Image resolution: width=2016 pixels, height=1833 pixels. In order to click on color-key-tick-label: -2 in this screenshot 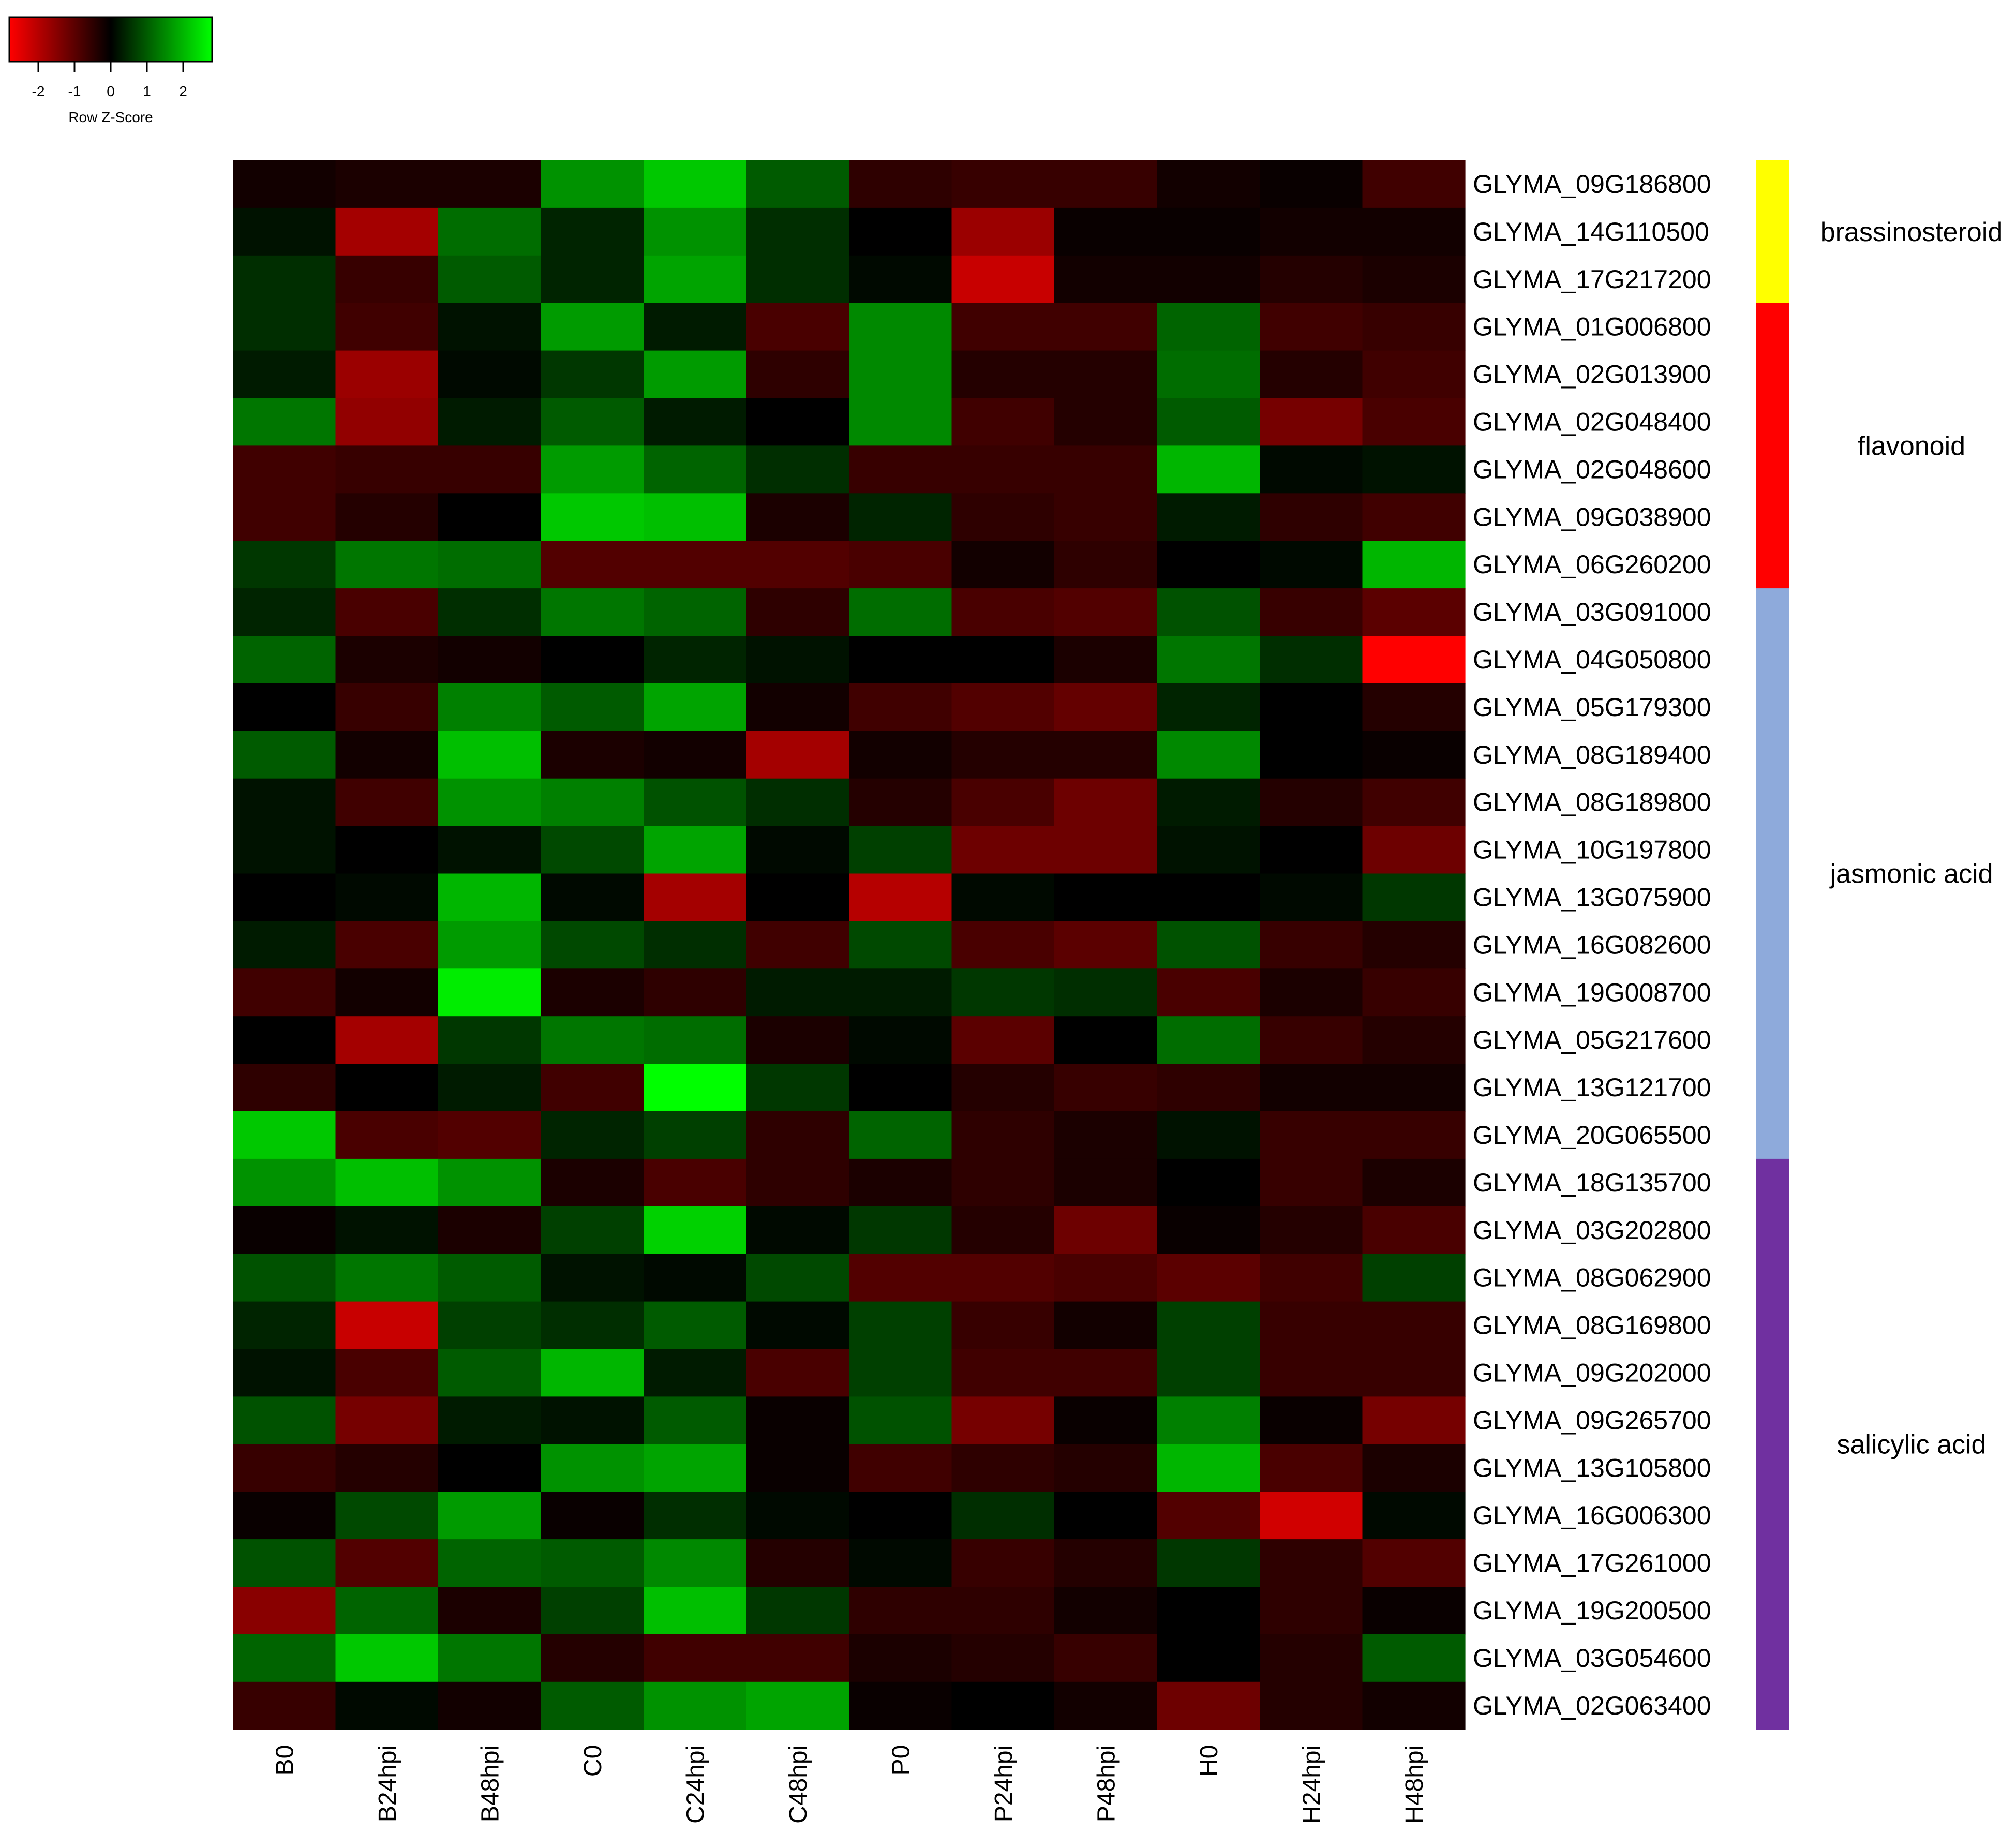, I will do `click(38, 91)`.